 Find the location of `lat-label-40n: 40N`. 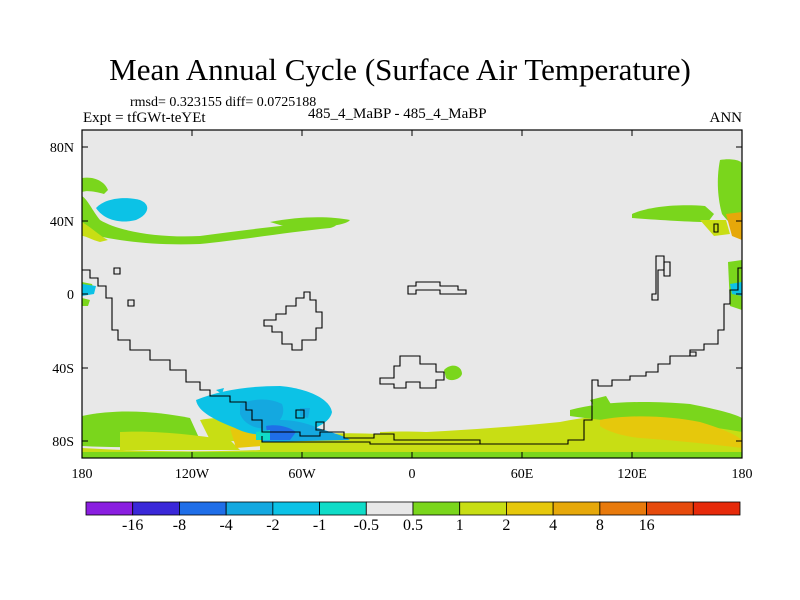

lat-label-40n: 40N is located at coordinates (62, 222).